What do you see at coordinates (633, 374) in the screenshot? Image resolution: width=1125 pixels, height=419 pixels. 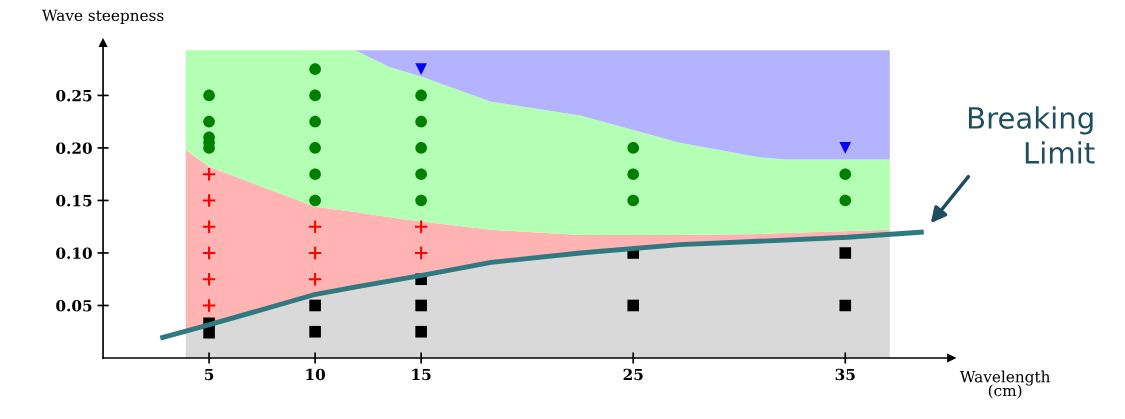 I see `x-tick-label: 25` at bounding box center [633, 374].